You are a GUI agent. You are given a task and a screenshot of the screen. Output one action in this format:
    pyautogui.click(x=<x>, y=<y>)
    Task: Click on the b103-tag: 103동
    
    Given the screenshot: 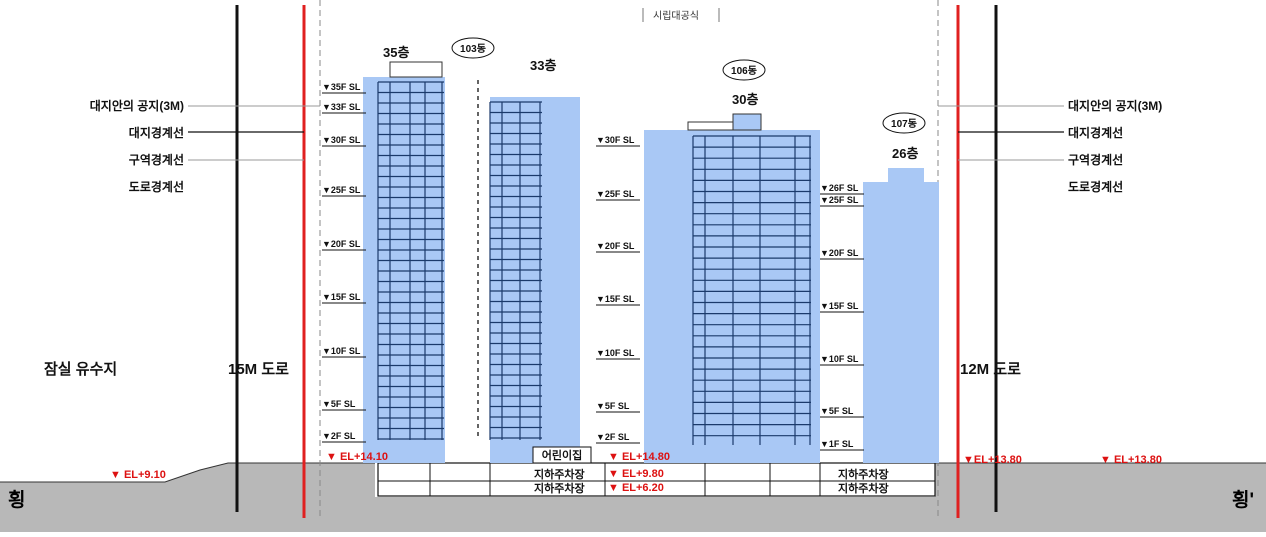 What is the action you would take?
    pyautogui.click(x=473, y=49)
    